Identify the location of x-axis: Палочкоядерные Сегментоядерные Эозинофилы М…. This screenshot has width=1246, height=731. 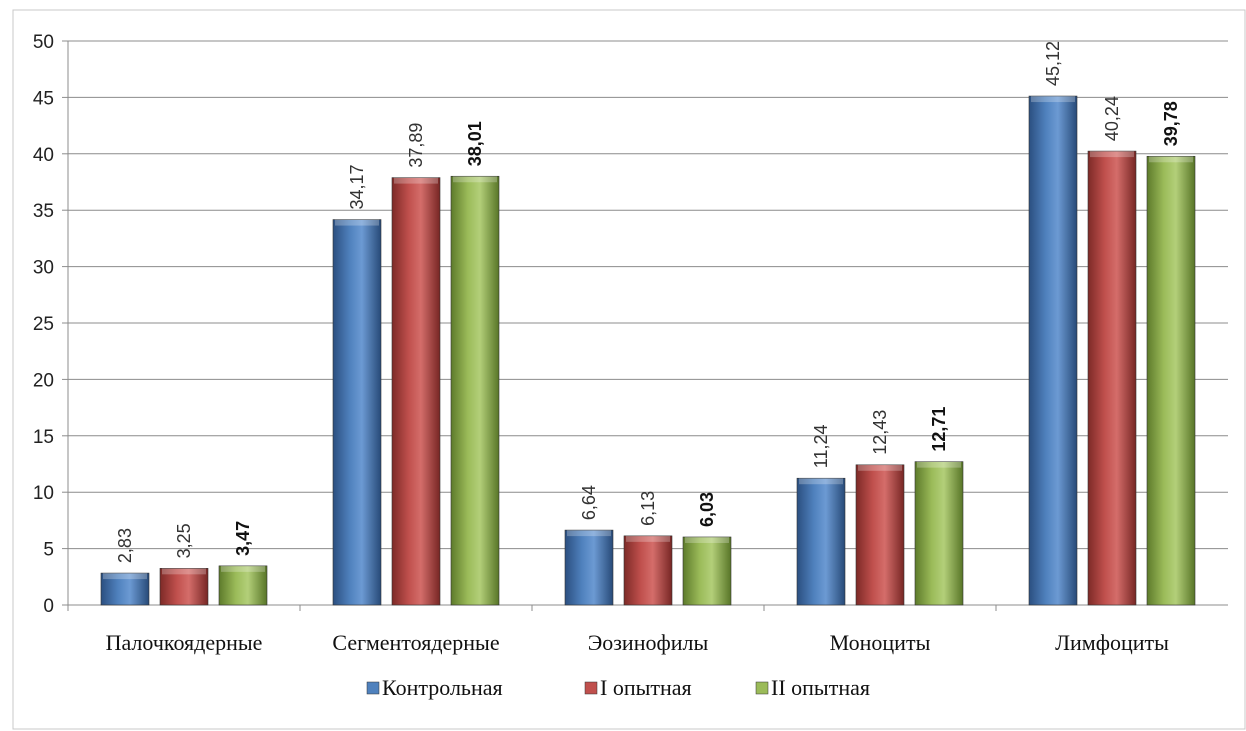
(618, 630).